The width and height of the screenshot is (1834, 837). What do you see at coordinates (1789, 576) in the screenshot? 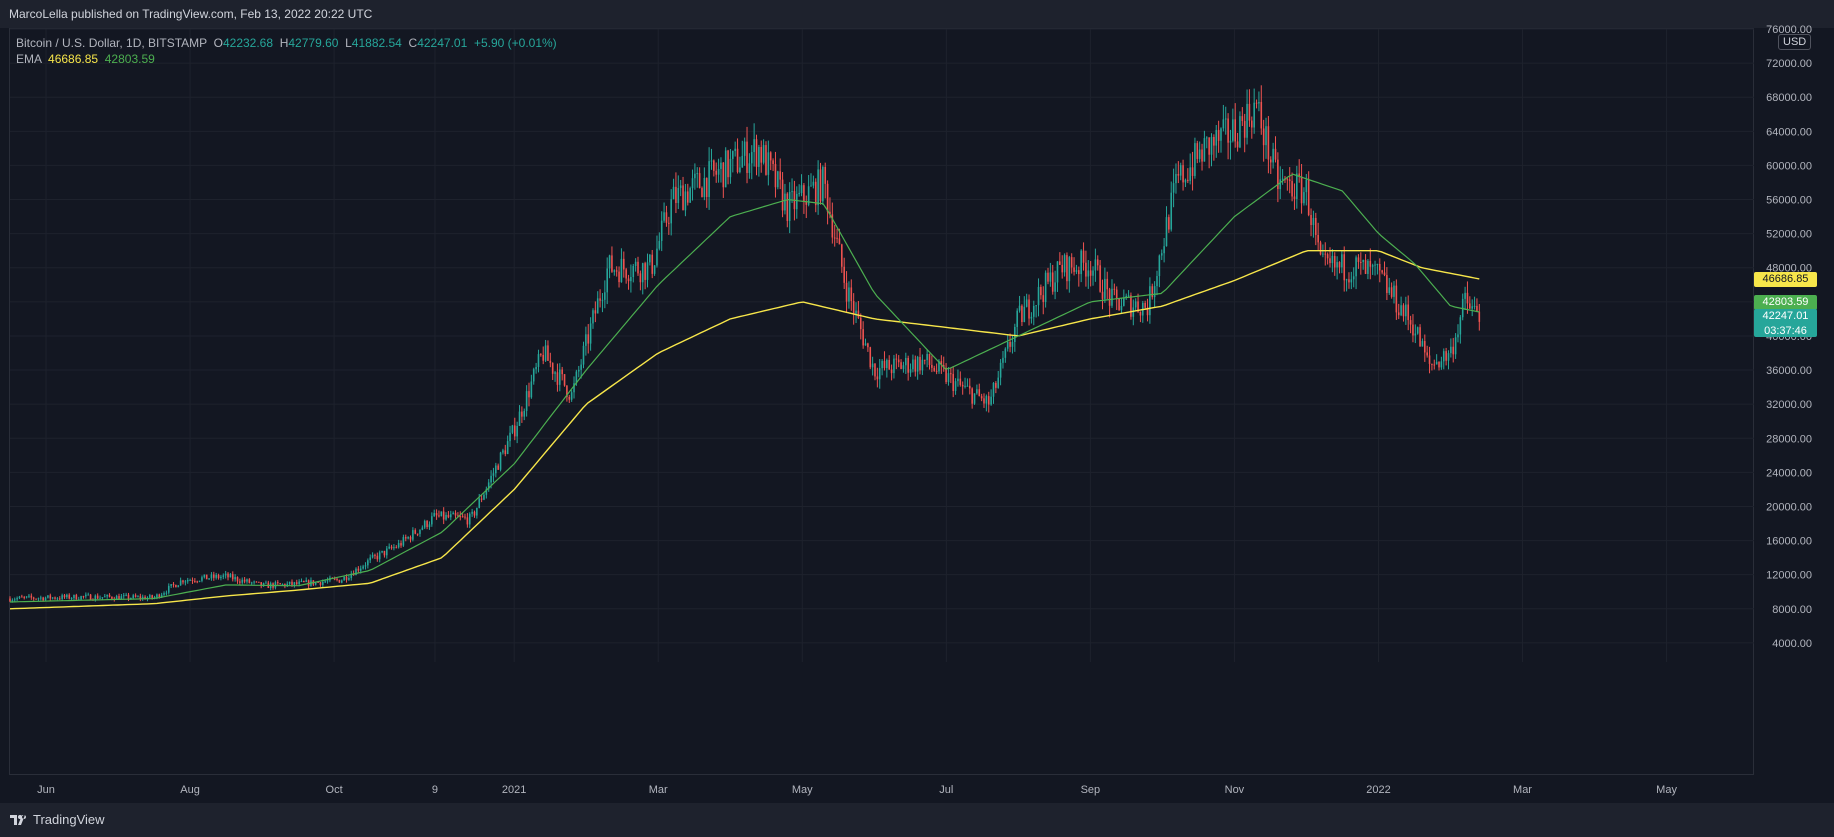
I see `y-tick-label: 12000.00` at bounding box center [1789, 576].